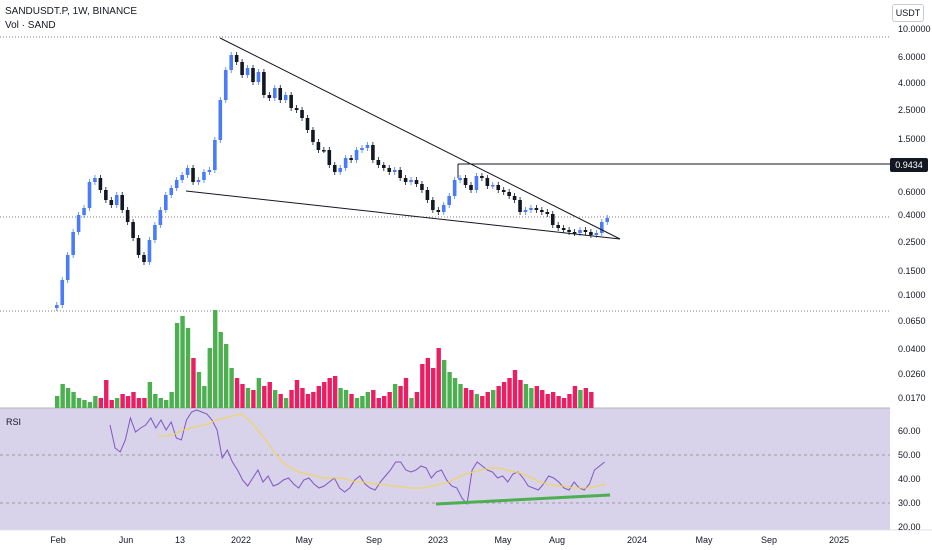 The width and height of the screenshot is (932, 550). Describe the element at coordinates (912, 110) in the screenshot. I see `price-tick-label: 2.5000` at that location.